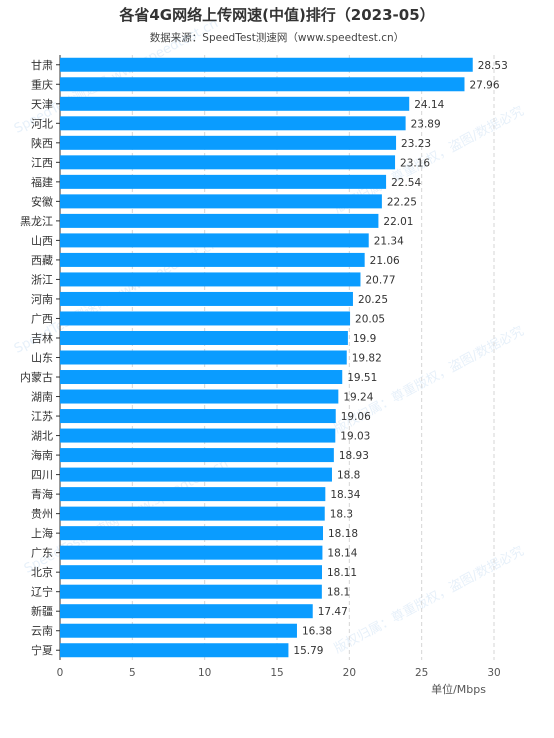 Image resolution: width=554 pixels, height=738 pixels. Describe the element at coordinates (36, 377) in the screenshot. I see `category-label: 内蒙古` at that location.